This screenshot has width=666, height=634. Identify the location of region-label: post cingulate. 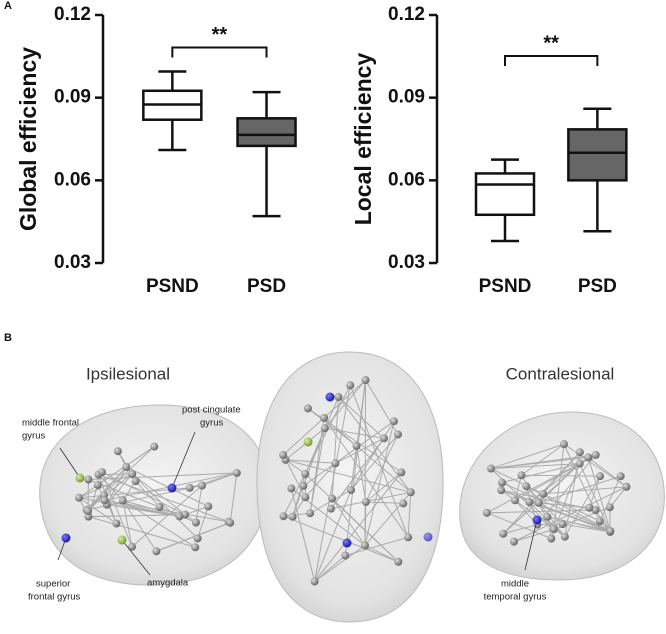
(211, 410).